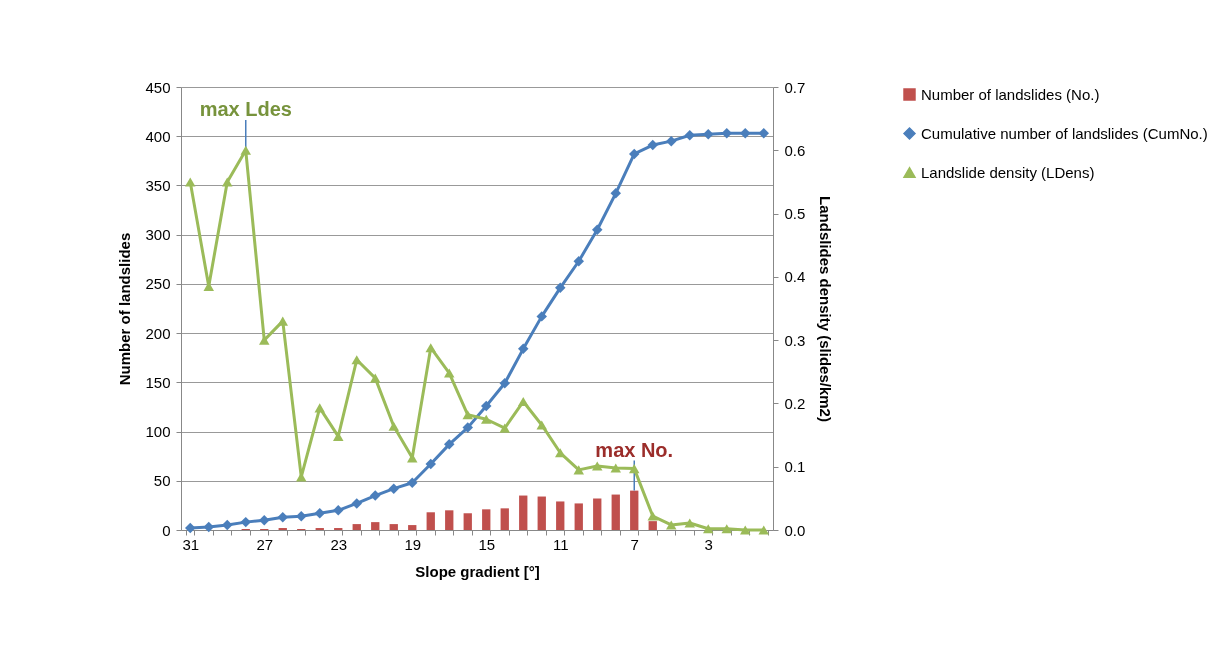 The width and height of the screenshot is (1213, 652). Describe the element at coordinates (158, 333) in the screenshot. I see `y-tick-label: 200` at that location.